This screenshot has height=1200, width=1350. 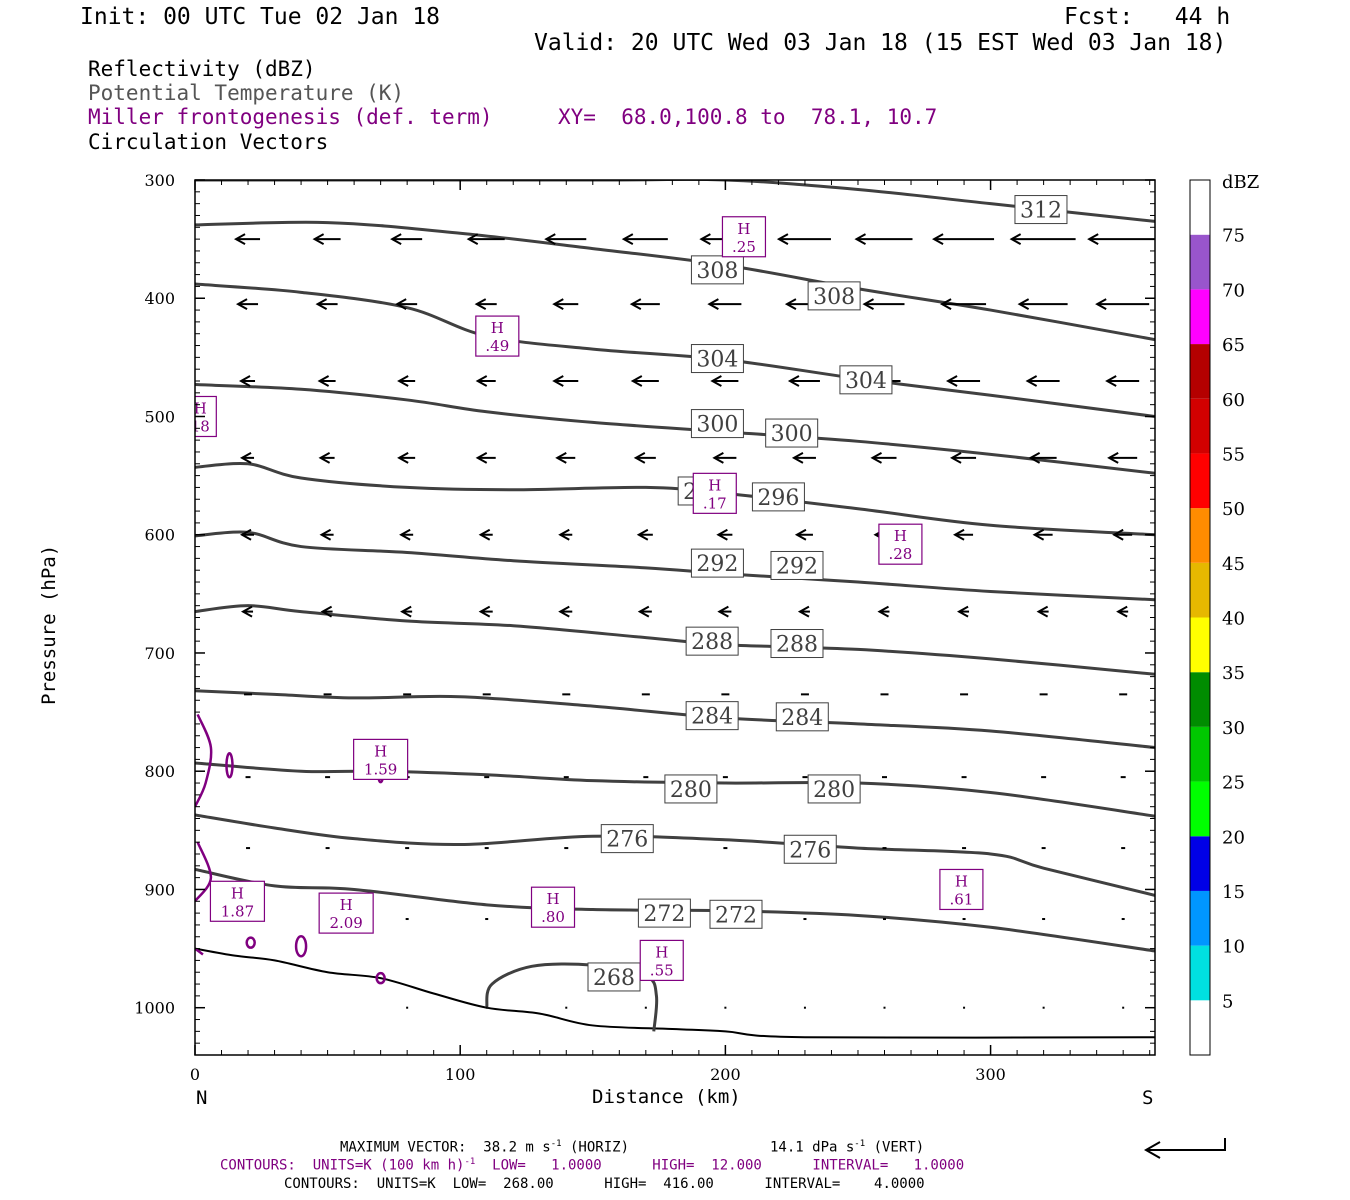 I want to click on theta-label: 272, so click(x=736, y=915).